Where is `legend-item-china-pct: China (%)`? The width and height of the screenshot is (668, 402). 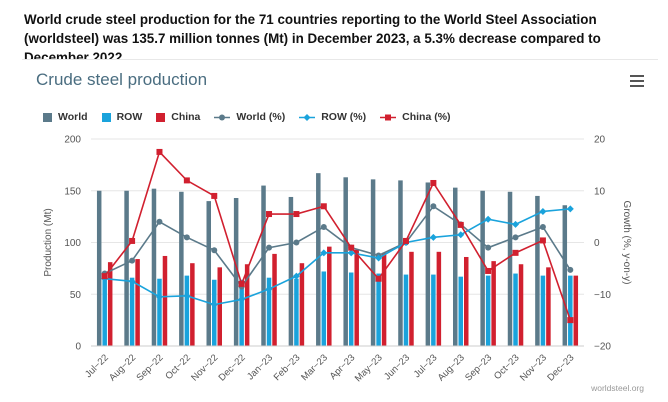 legend-item-china-pct: China (%) is located at coordinates (415, 117).